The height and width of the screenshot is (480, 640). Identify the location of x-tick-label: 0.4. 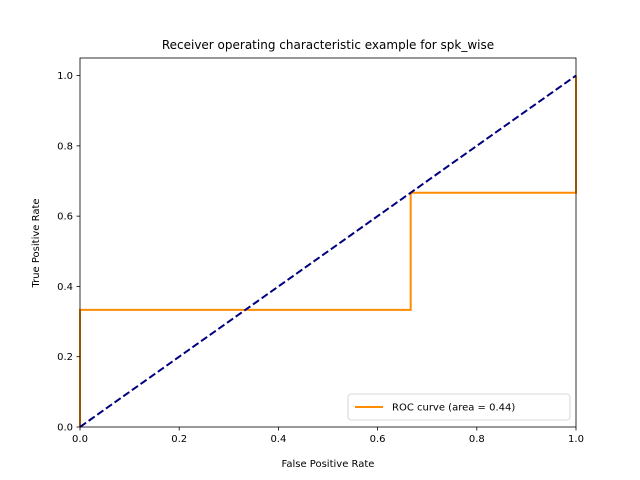
(278, 439).